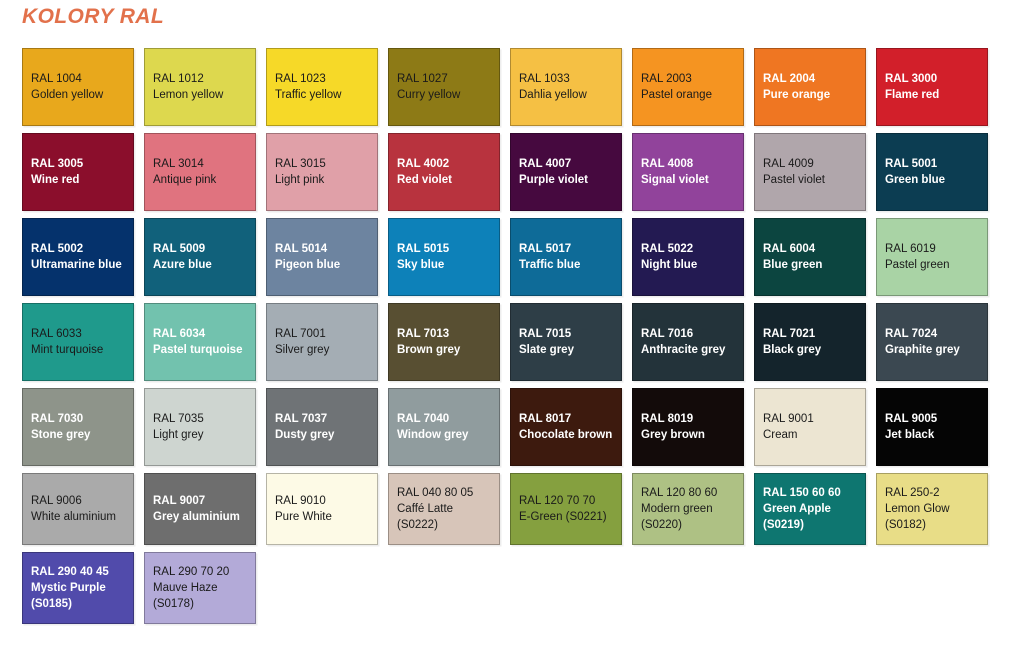  Describe the element at coordinates (566, 172) in the screenshot. I see `color-swatch: RAL 4007 Purple violet` at that location.